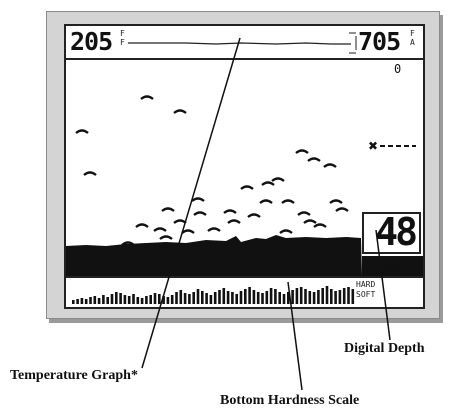 This screenshot has height=418, width=474. I want to click on bottom-hardness-scale: HARD SOFT, so click(244, 291).